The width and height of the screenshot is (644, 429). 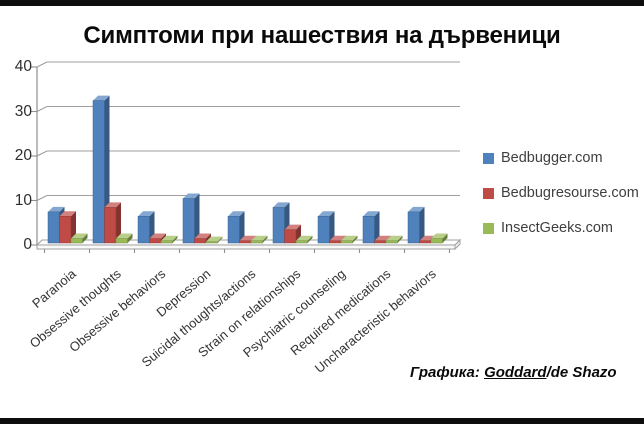 I want to click on bar-InsectGeeks.com-Strain on relationships, so click(x=301, y=242).